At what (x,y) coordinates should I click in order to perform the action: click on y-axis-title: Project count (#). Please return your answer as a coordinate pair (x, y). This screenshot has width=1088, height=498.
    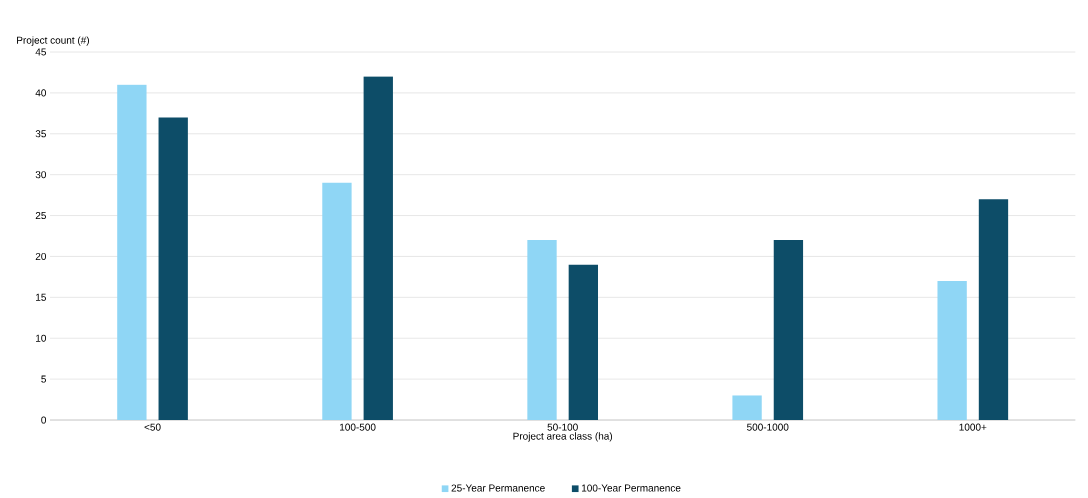
    Looking at the image, I should click on (53, 41).